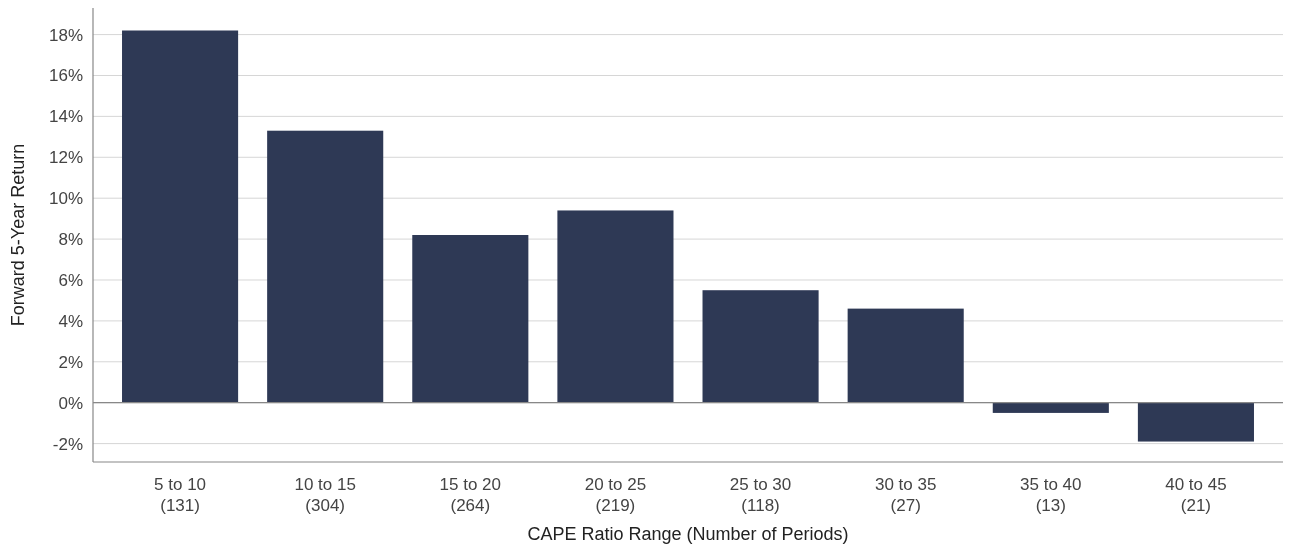  Describe the element at coordinates (67, 444) in the screenshot. I see `y-tick-label: -2%` at that location.